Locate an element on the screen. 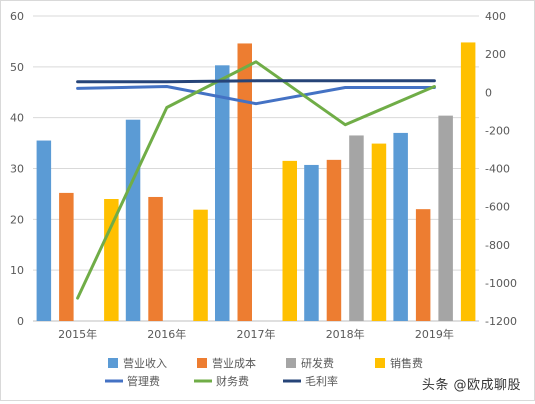 The height and width of the screenshot is (404, 535). y-right-tick-label: -400 is located at coordinates (497, 169).